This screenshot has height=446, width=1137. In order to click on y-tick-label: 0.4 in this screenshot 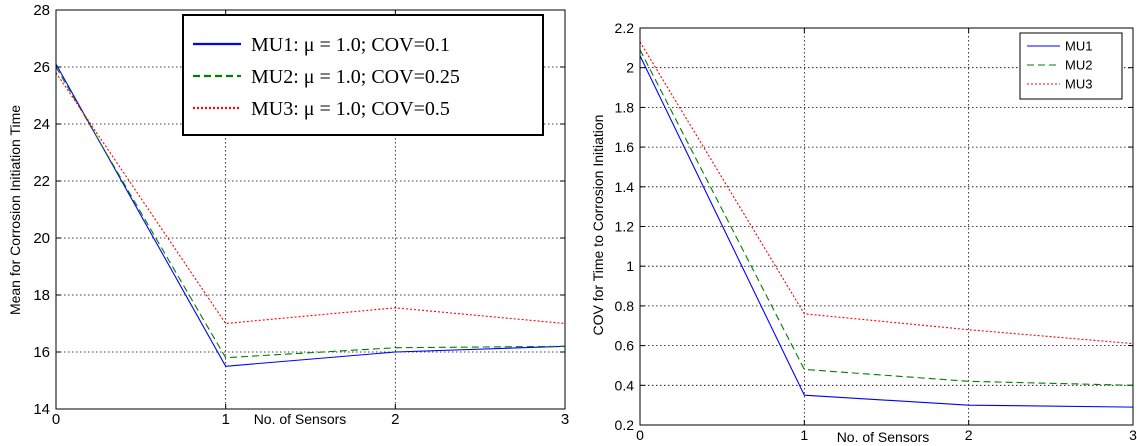, I will do `click(625, 385)`.